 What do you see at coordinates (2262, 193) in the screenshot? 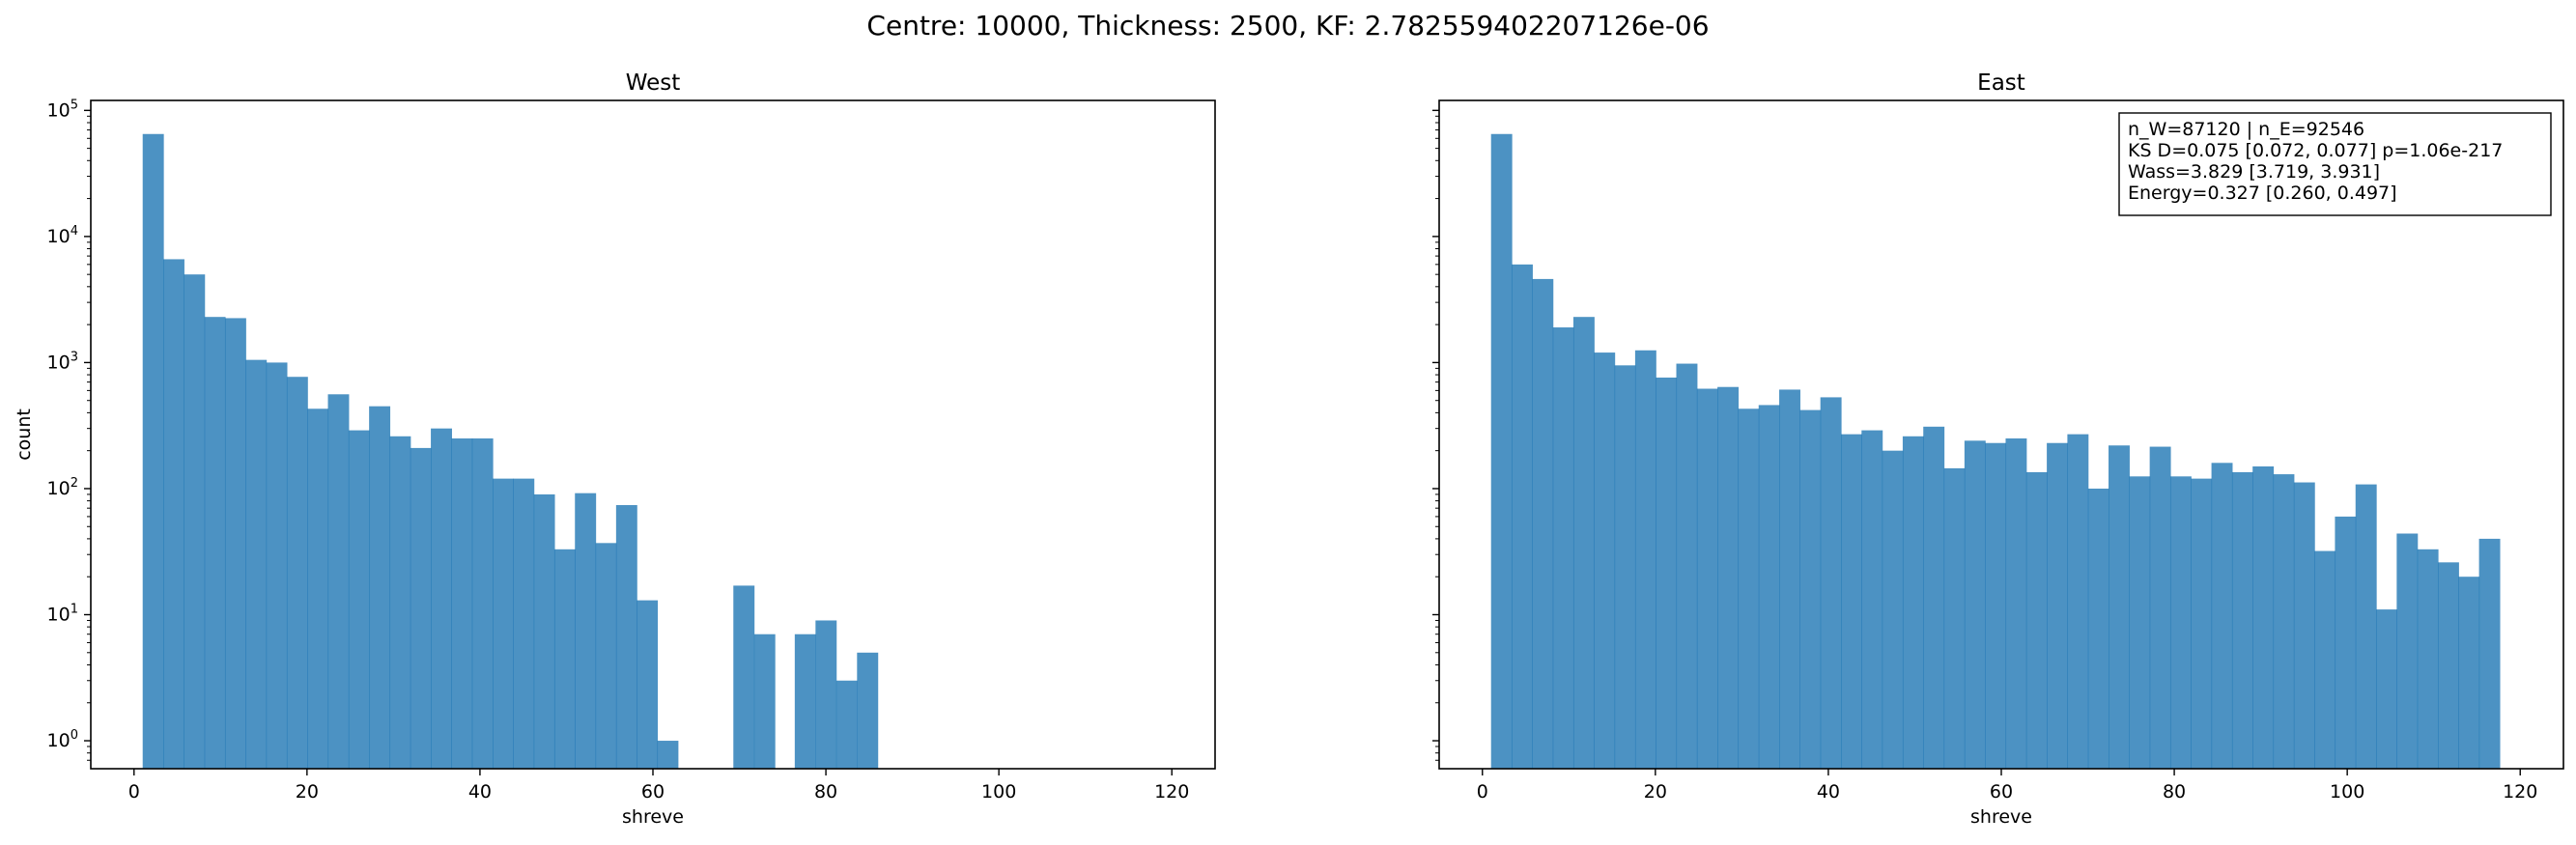
I see `stats-annotation-line: Energy=0.327 [0.260, 0.497]` at bounding box center [2262, 193].